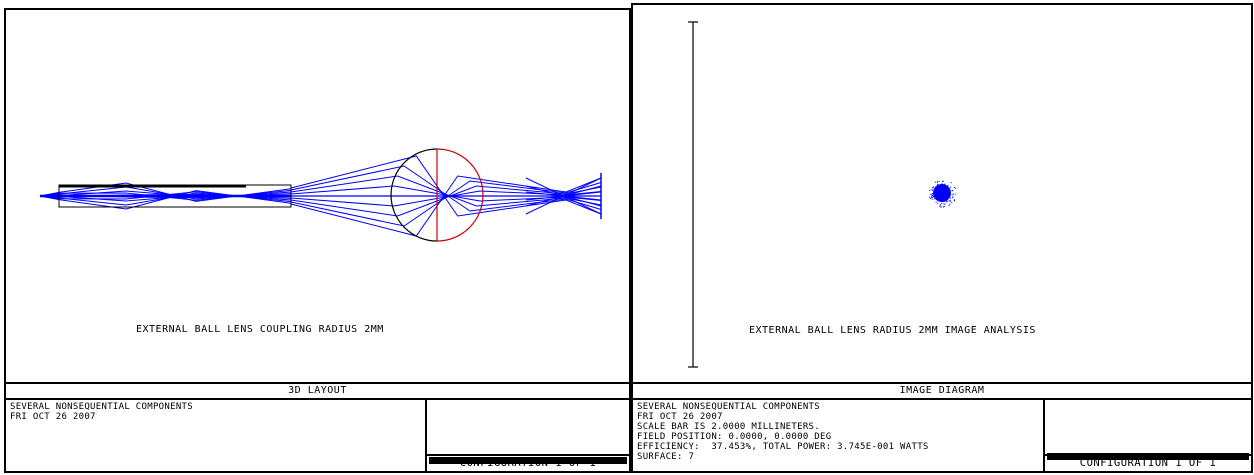  I want to click on image-spot, so click(942, 194).